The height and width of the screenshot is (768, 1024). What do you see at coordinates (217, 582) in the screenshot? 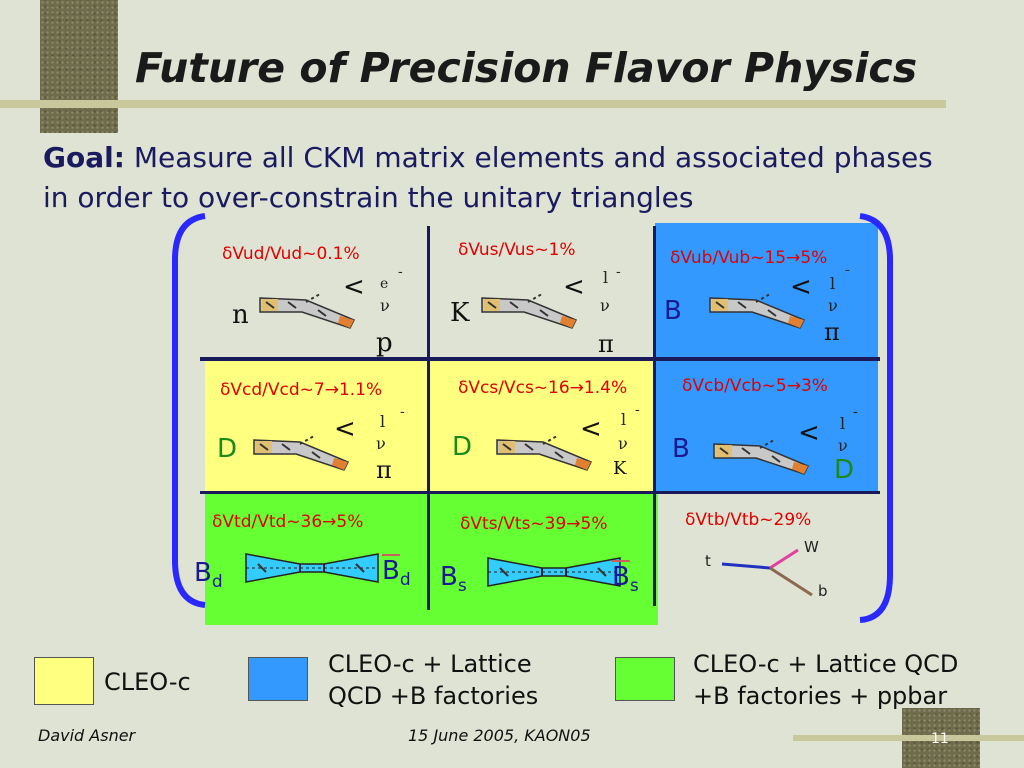
I see `vtd-left-sub: d` at bounding box center [217, 582].